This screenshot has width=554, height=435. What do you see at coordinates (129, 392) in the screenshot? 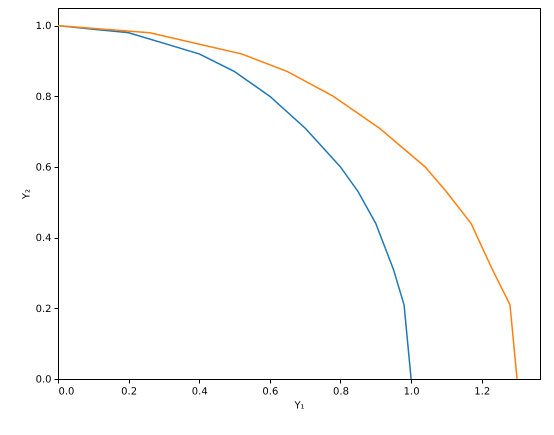
I see `x-tick-label: 0.2` at bounding box center [129, 392].